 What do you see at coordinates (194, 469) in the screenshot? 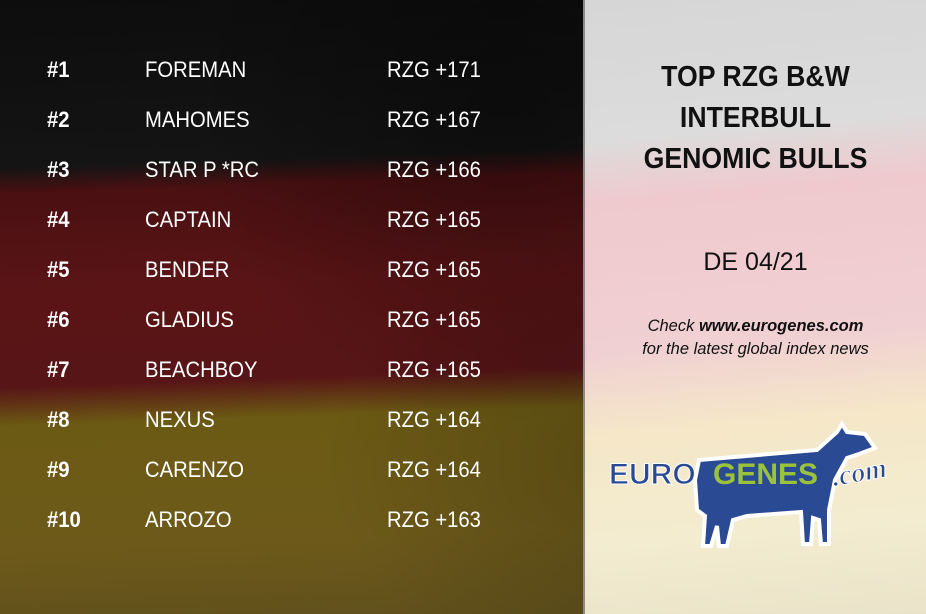
I see `bull-name: CARENZO` at bounding box center [194, 469].